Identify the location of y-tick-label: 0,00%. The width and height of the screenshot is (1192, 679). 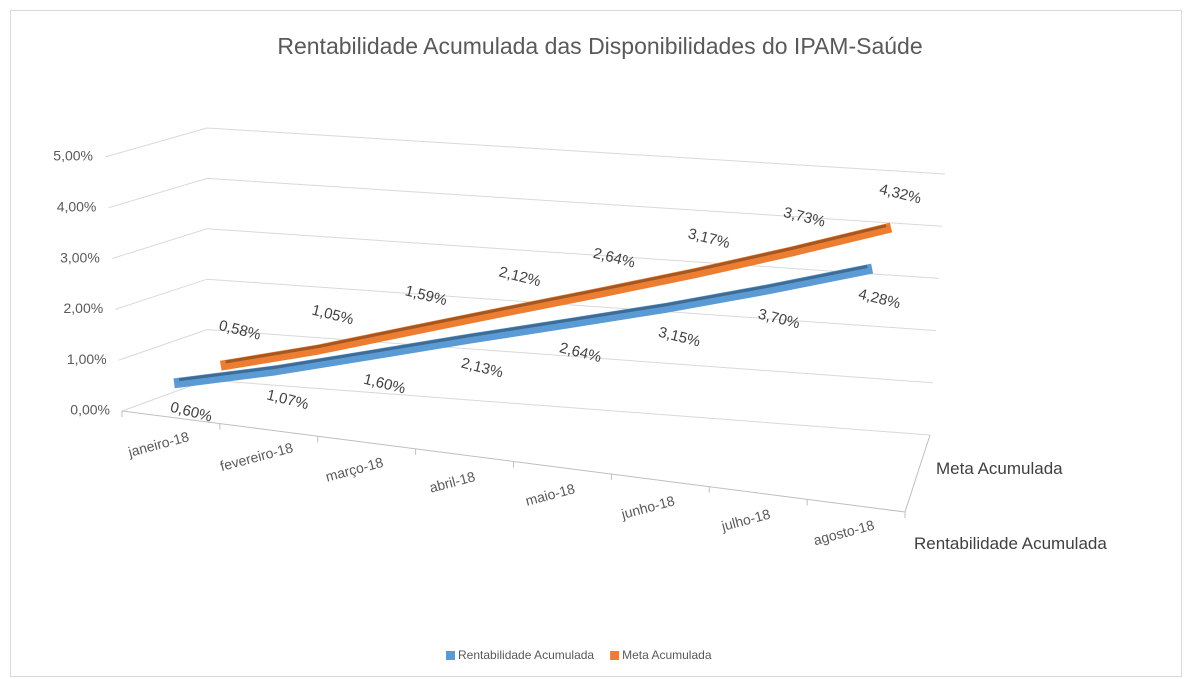
(90, 410).